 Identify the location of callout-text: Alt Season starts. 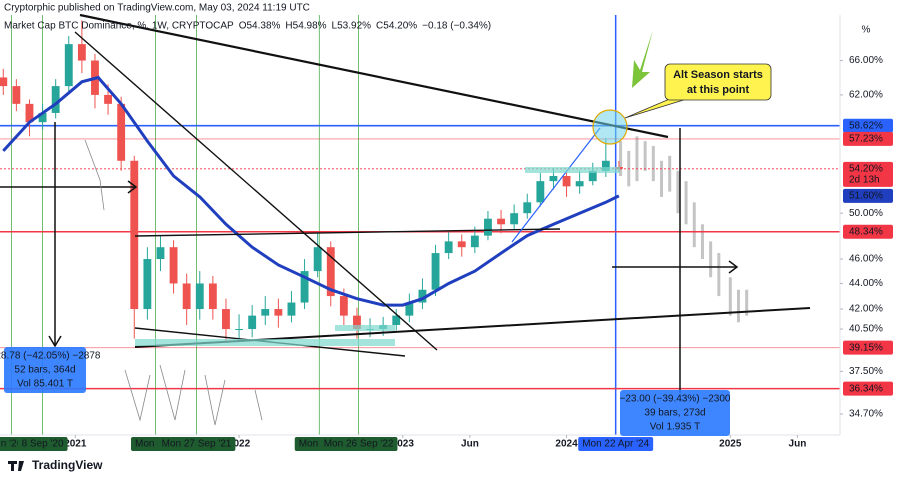
(718, 75).